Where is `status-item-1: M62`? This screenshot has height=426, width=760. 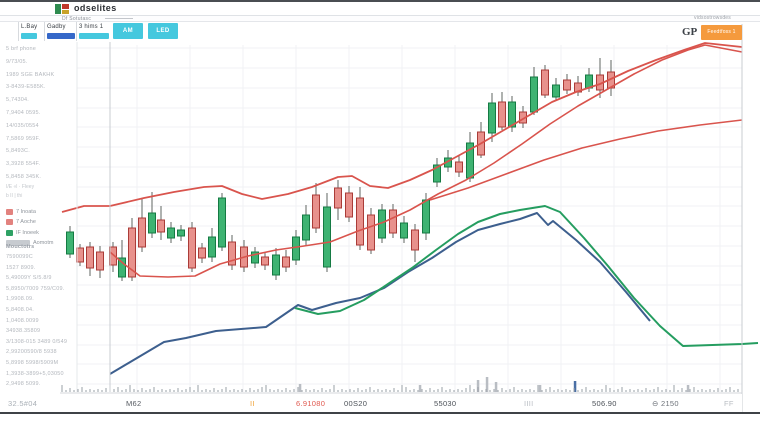
status-item-1: M62 is located at coordinates (134, 403).